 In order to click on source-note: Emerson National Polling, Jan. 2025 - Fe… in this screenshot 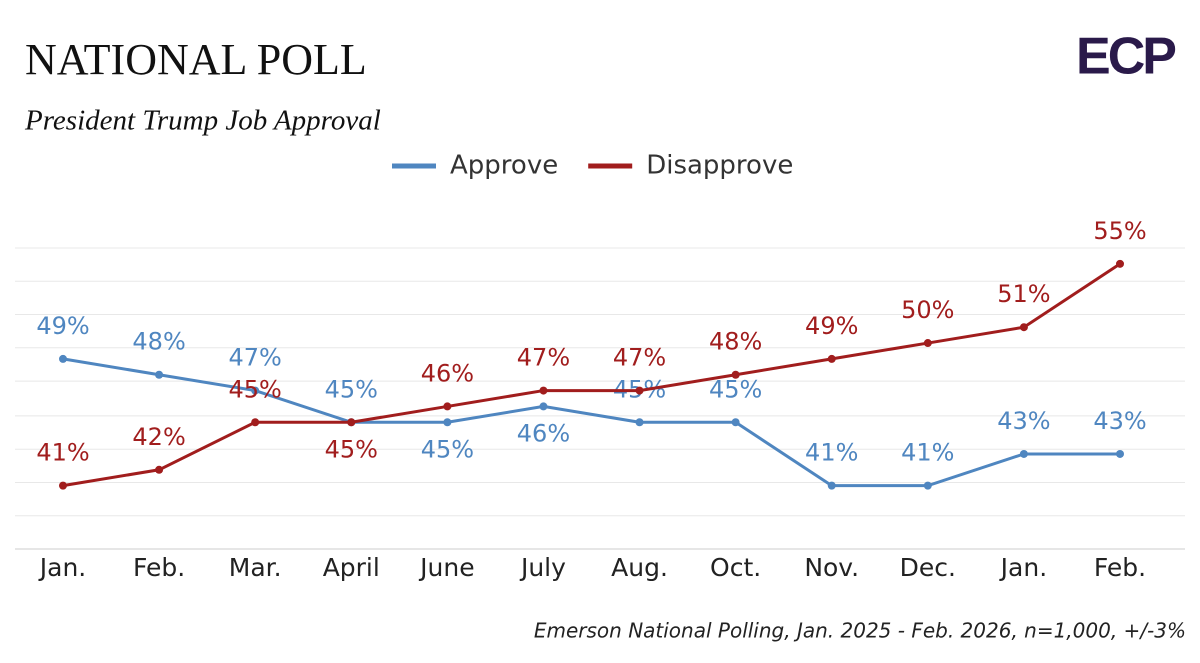, I will do `click(860, 631)`.